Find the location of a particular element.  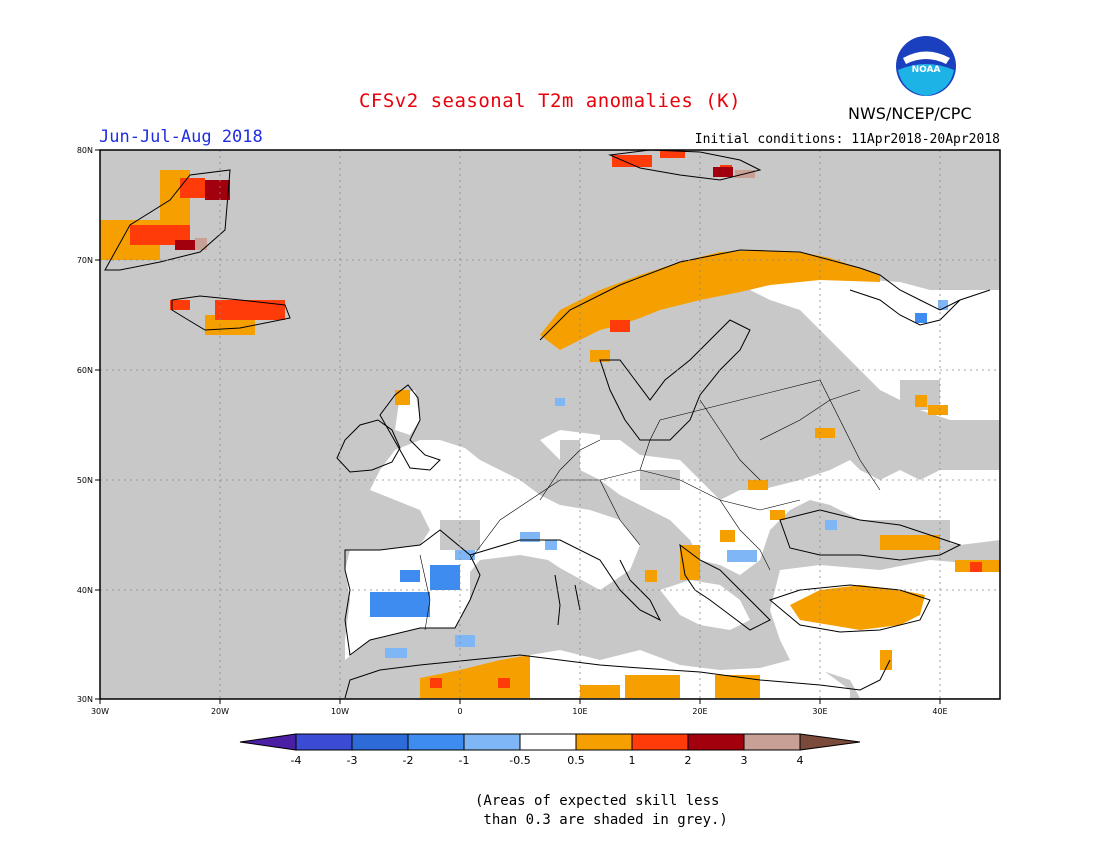

colorbar-label: 1 is located at coordinates (632, 760).